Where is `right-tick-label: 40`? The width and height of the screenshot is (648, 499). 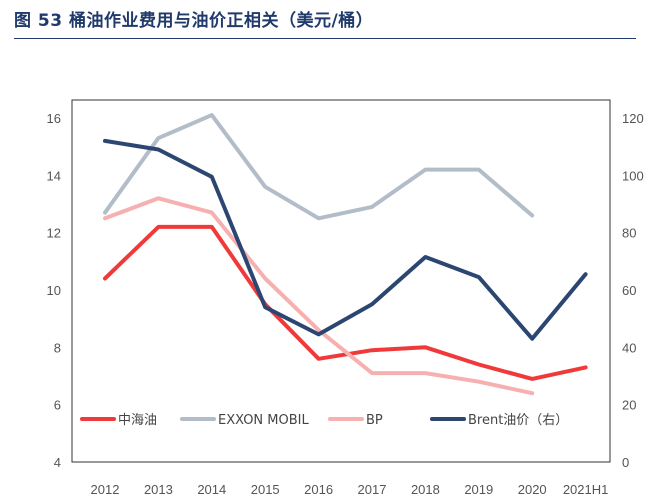
right-tick-label: 40 is located at coordinates (629, 347).